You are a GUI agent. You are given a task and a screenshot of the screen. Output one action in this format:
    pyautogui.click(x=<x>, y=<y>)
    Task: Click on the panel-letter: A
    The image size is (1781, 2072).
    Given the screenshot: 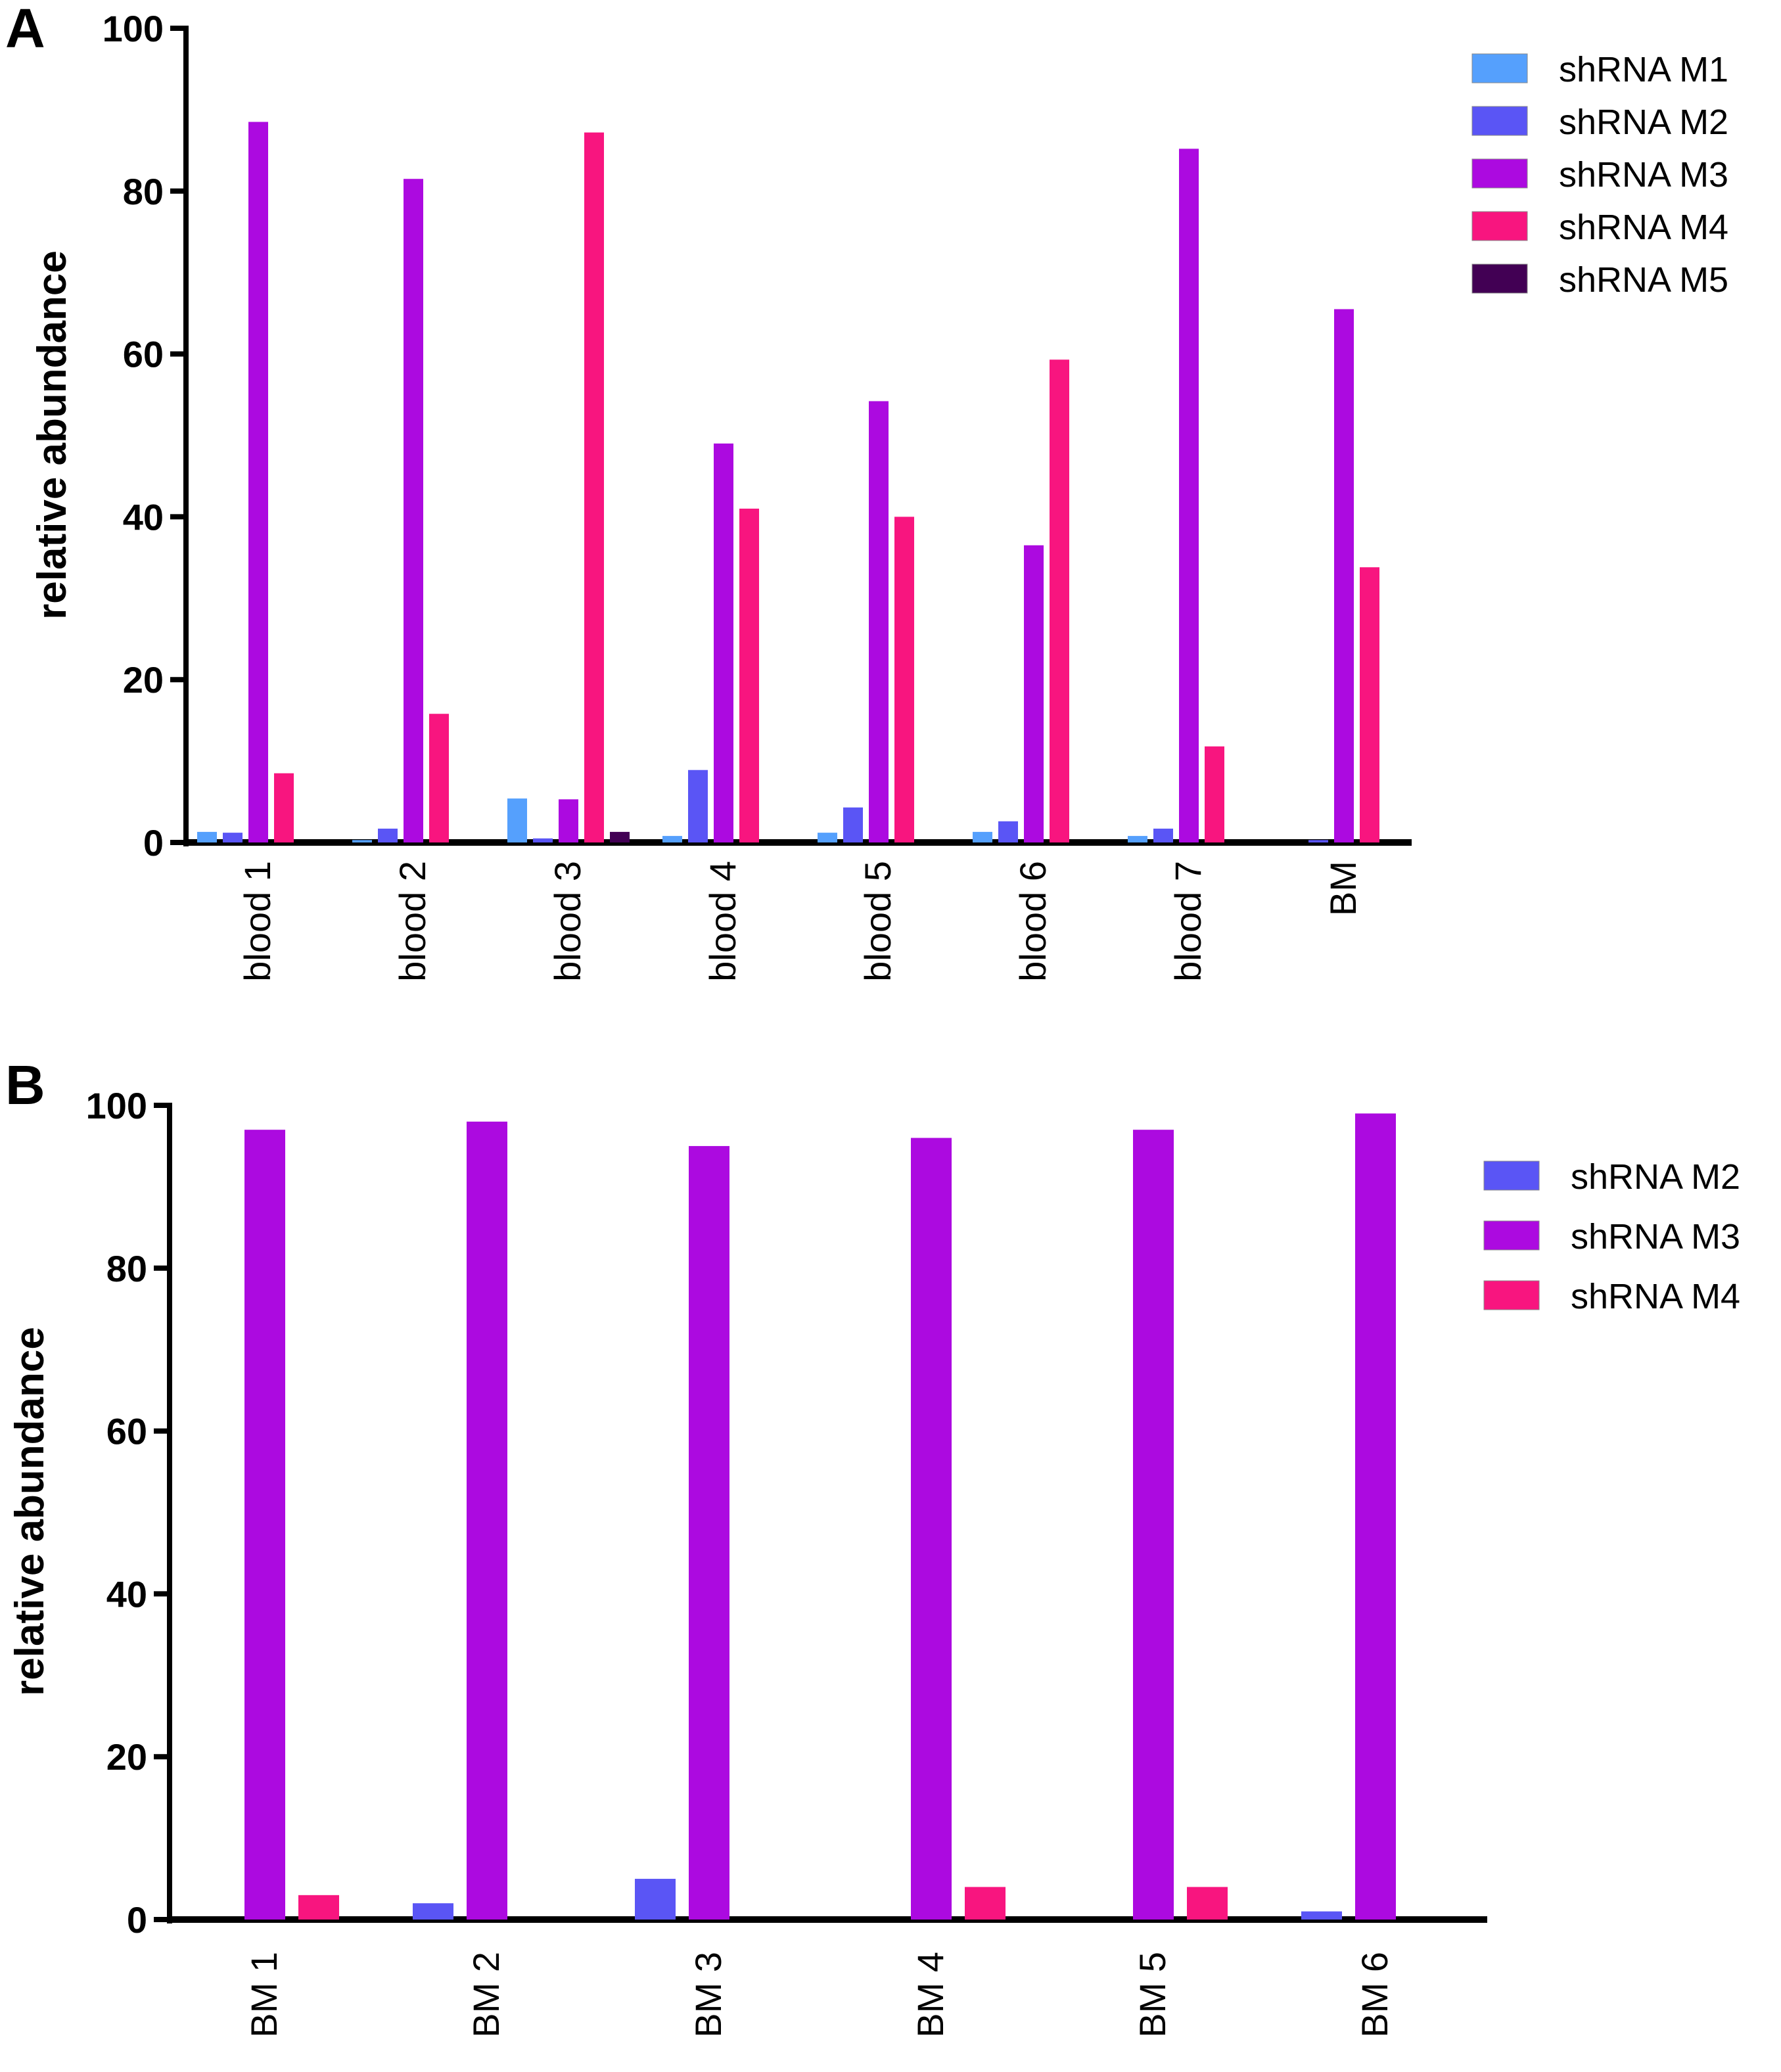 What is the action you would take?
    pyautogui.click(x=25, y=29)
    